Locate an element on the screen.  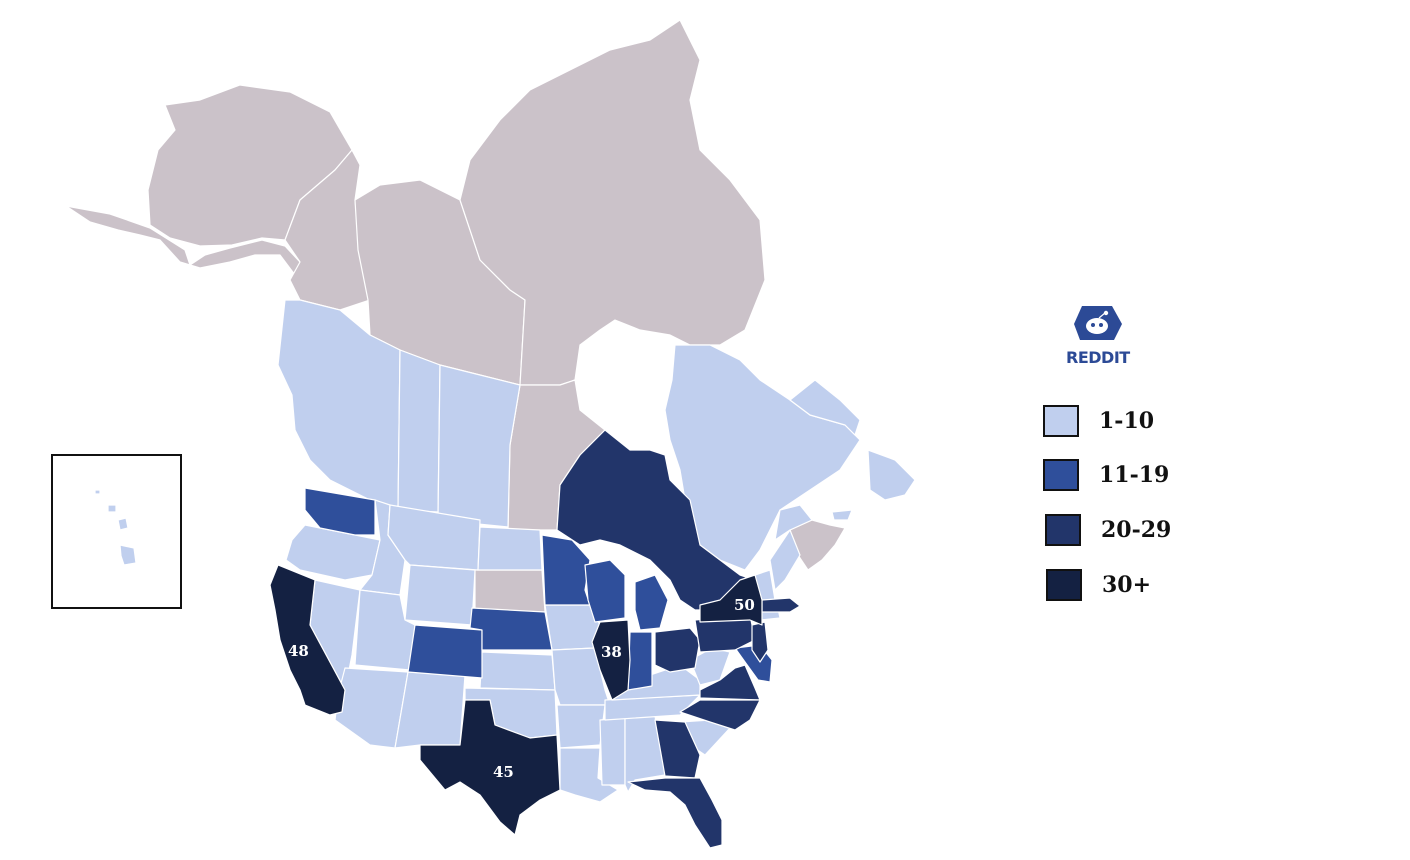
region-new-jersey is located at coordinates (760, 642).